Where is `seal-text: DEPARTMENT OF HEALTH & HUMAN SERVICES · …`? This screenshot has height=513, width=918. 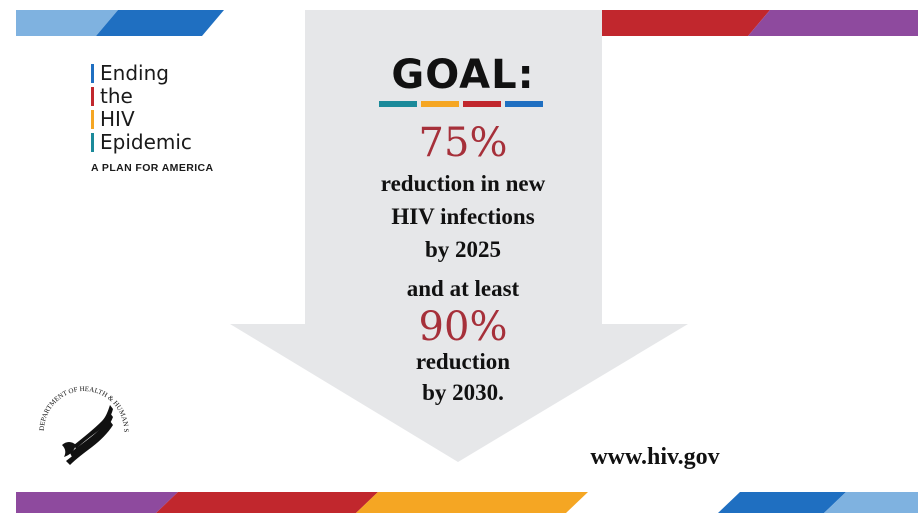
seal-text: DEPARTMENT OF HEALTH & HUMAN SERVICES · … is located at coordinates (83, 408).